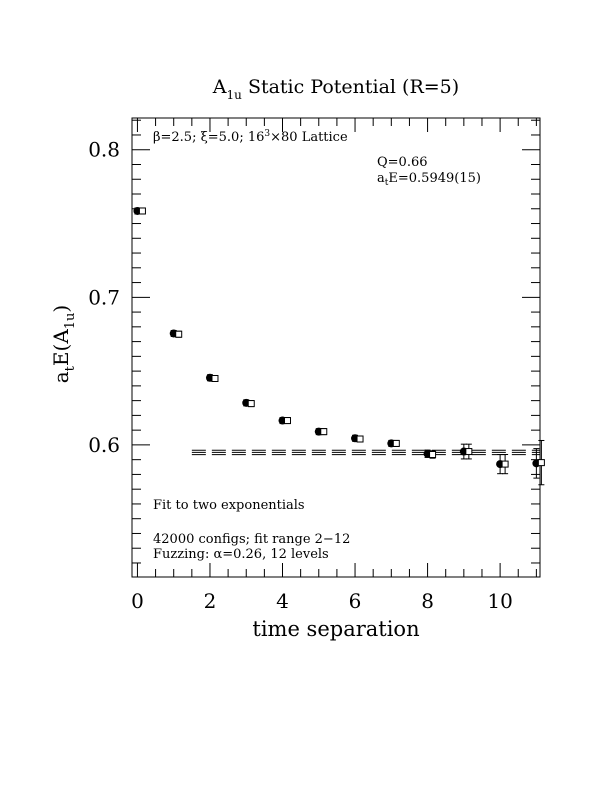 The width and height of the screenshot is (612, 792). What do you see at coordinates (250, 137) in the screenshot?
I see `lattice-annotation: β=2.5; ξ=5.0; 163×80 Lattice` at bounding box center [250, 137].